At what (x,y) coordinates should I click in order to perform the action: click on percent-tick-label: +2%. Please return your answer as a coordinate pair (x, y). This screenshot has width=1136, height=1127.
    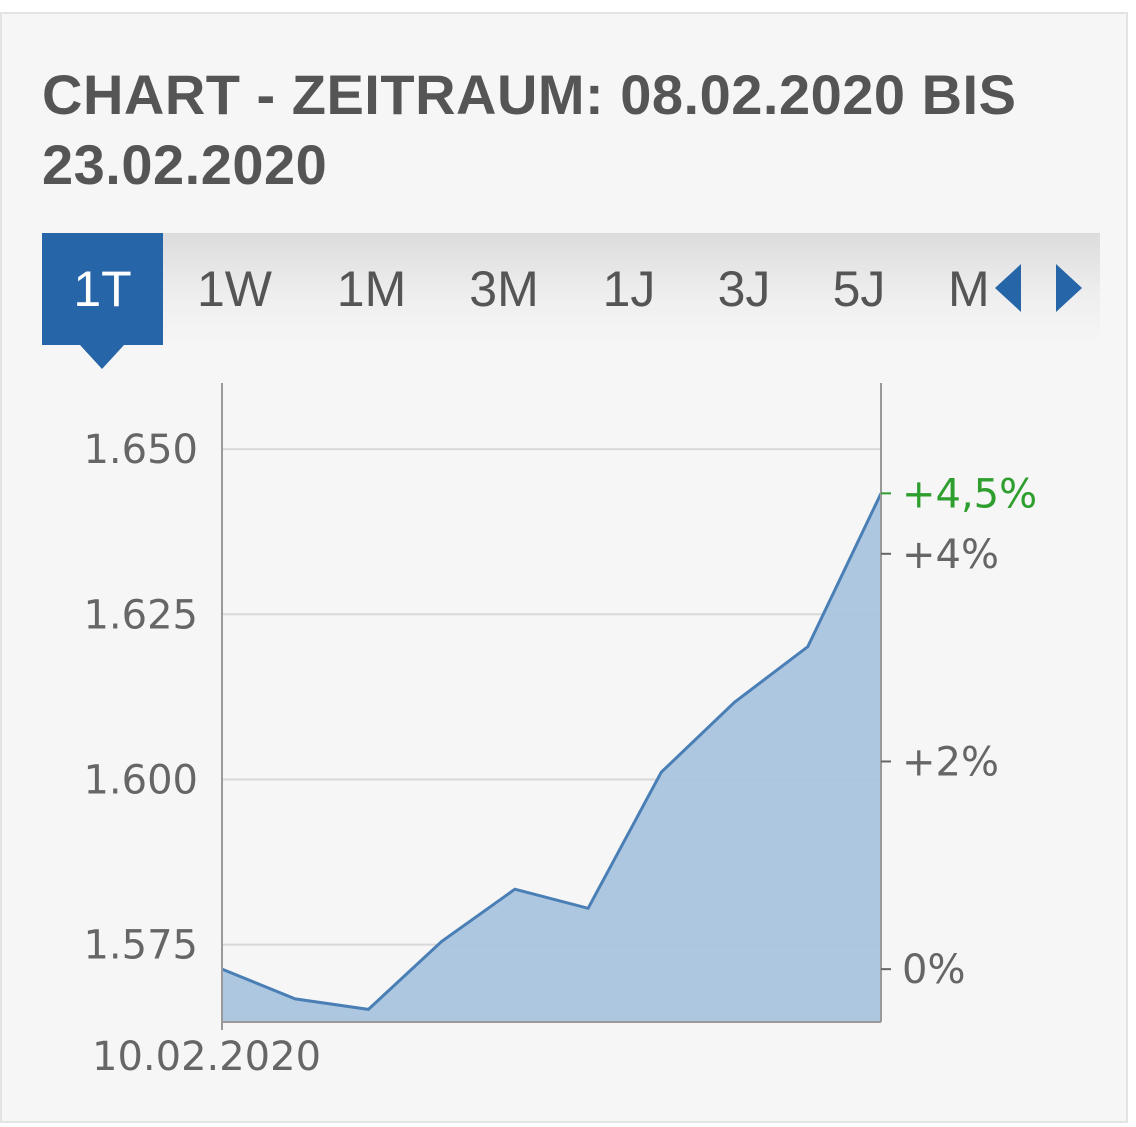
    Looking at the image, I should click on (950, 762).